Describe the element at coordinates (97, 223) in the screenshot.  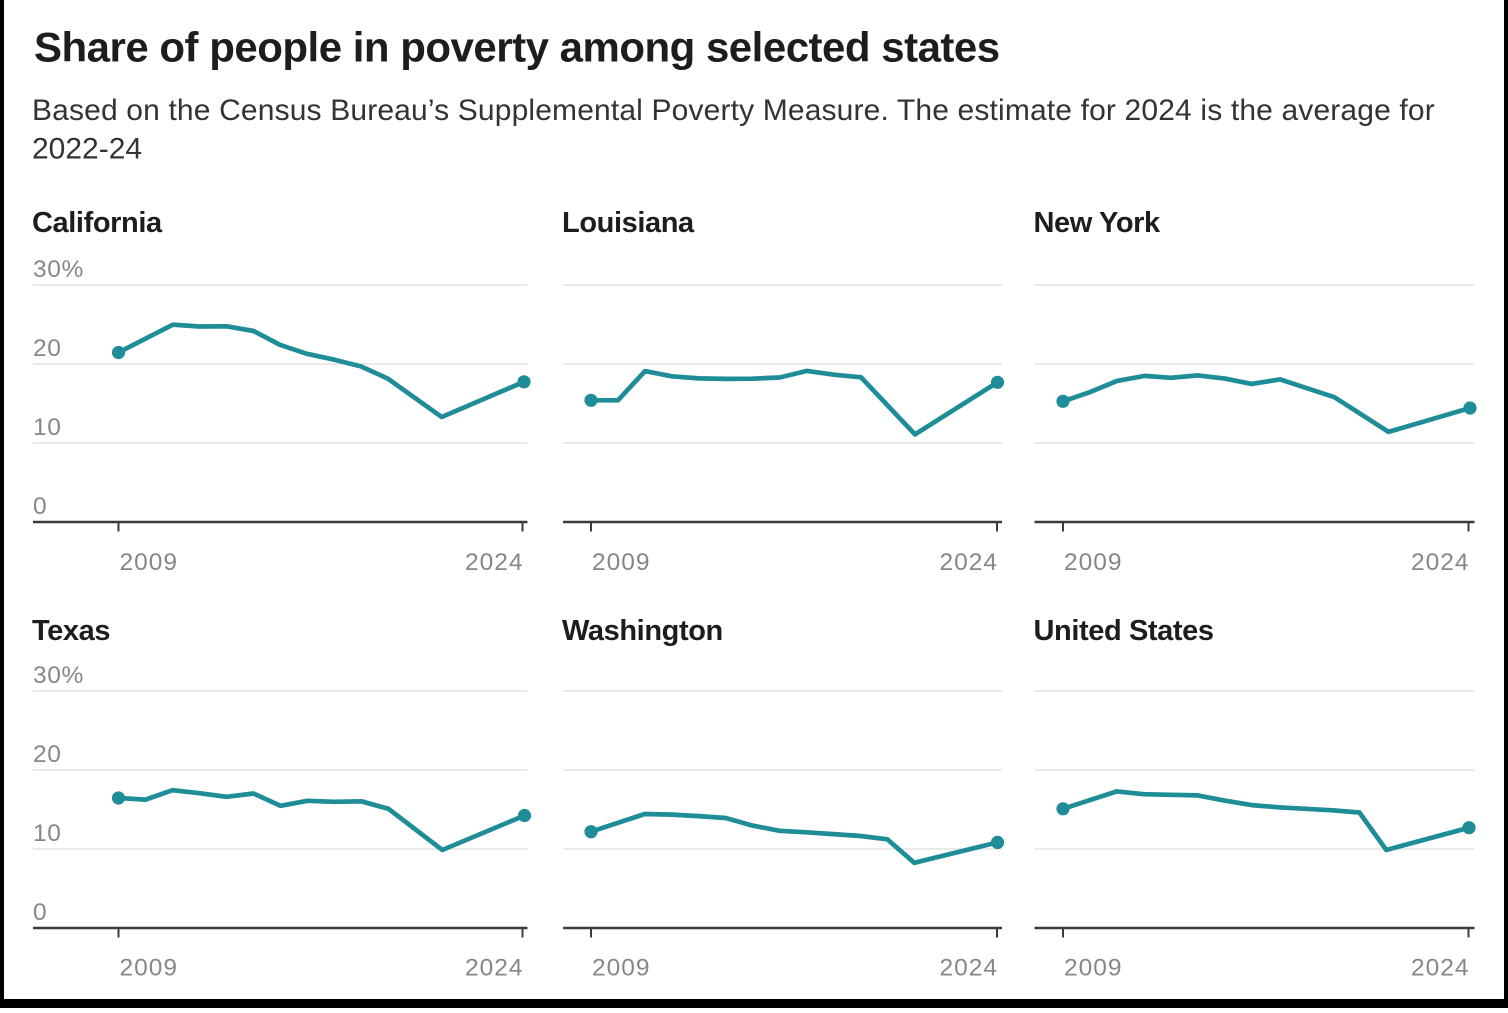
I see `svg-text: California` at that location.